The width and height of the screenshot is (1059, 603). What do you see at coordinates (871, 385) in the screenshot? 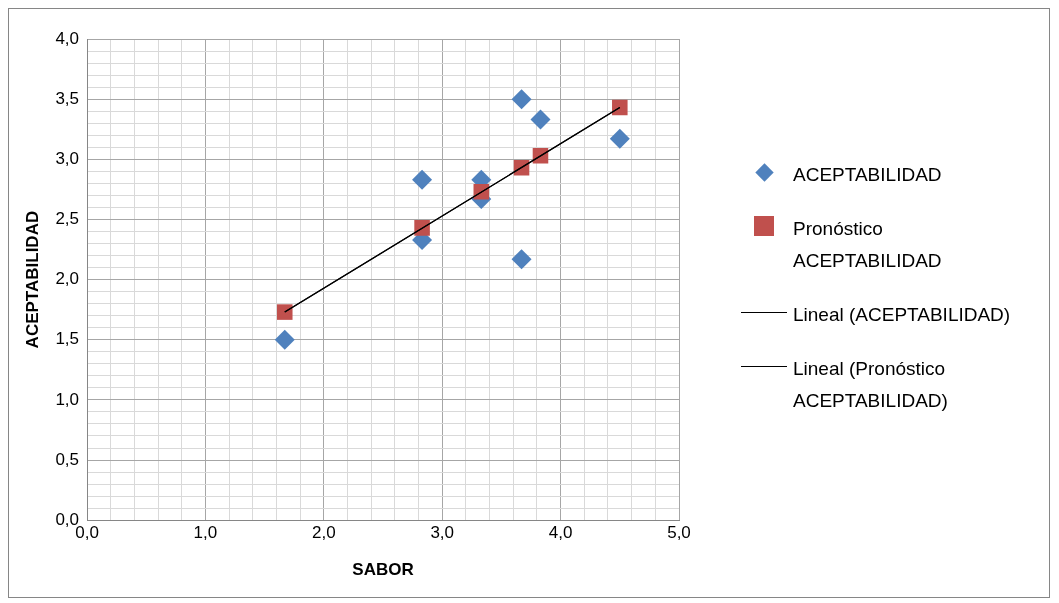
I see `legend-label: Lineal (Pronóstico ACEPTABILIDAD)` at bounding box center [871, 385].